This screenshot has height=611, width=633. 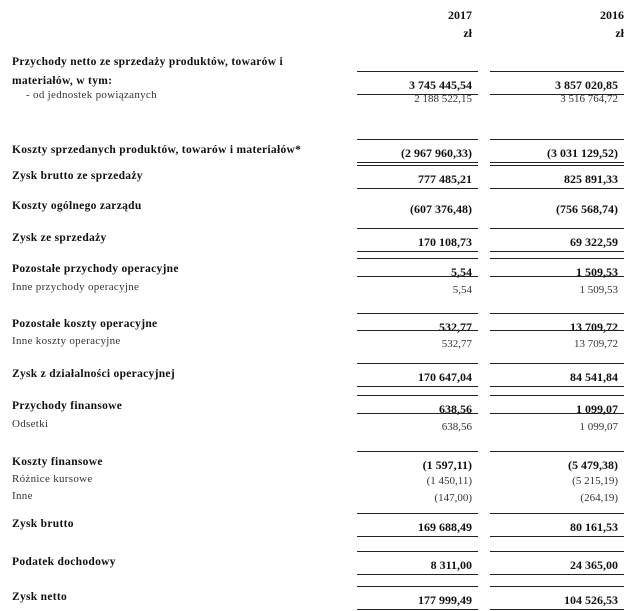 What do you see at coordinates (95, 269) in the screenshot?
I see `row-label: Pozostałe przychody operacyjne` at bounding box center [95, 269].